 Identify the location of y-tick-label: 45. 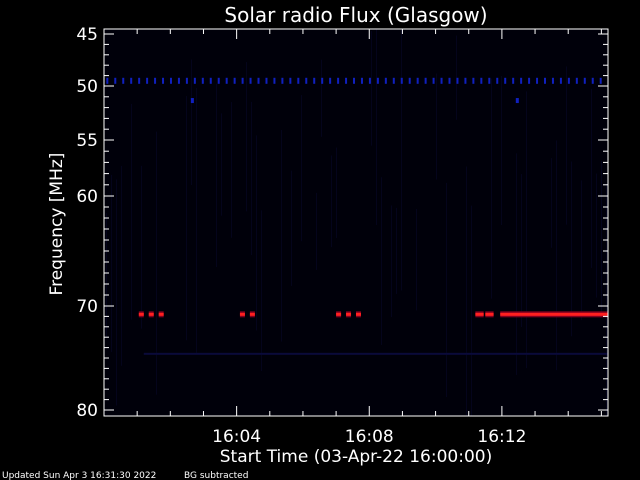
(87, 35).